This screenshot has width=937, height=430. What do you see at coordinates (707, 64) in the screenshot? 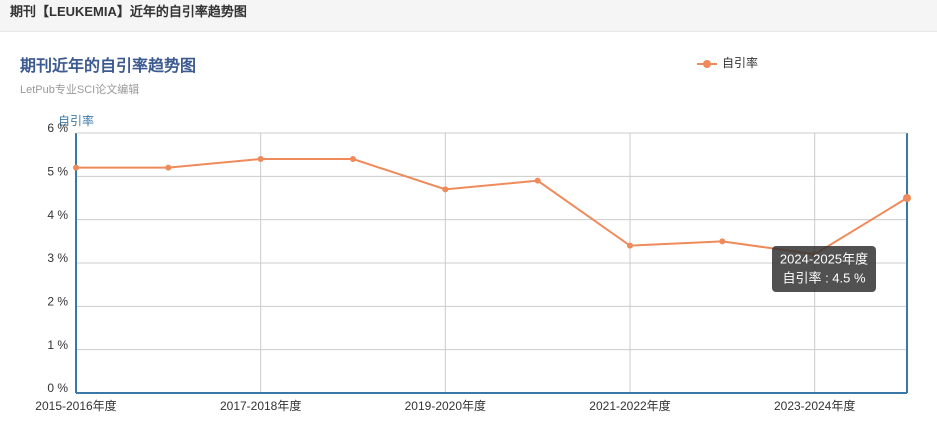
I see `legend-marker` at bounding box center [707, 64].